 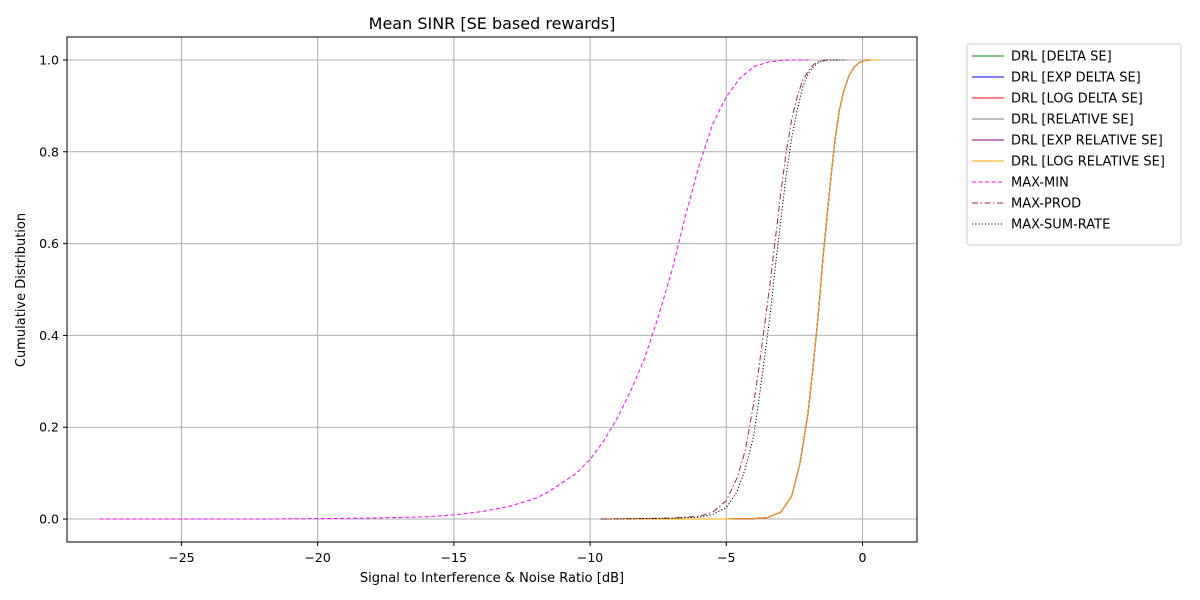 I want to click on x-tick-label: −15, so click(x=454, y=557).